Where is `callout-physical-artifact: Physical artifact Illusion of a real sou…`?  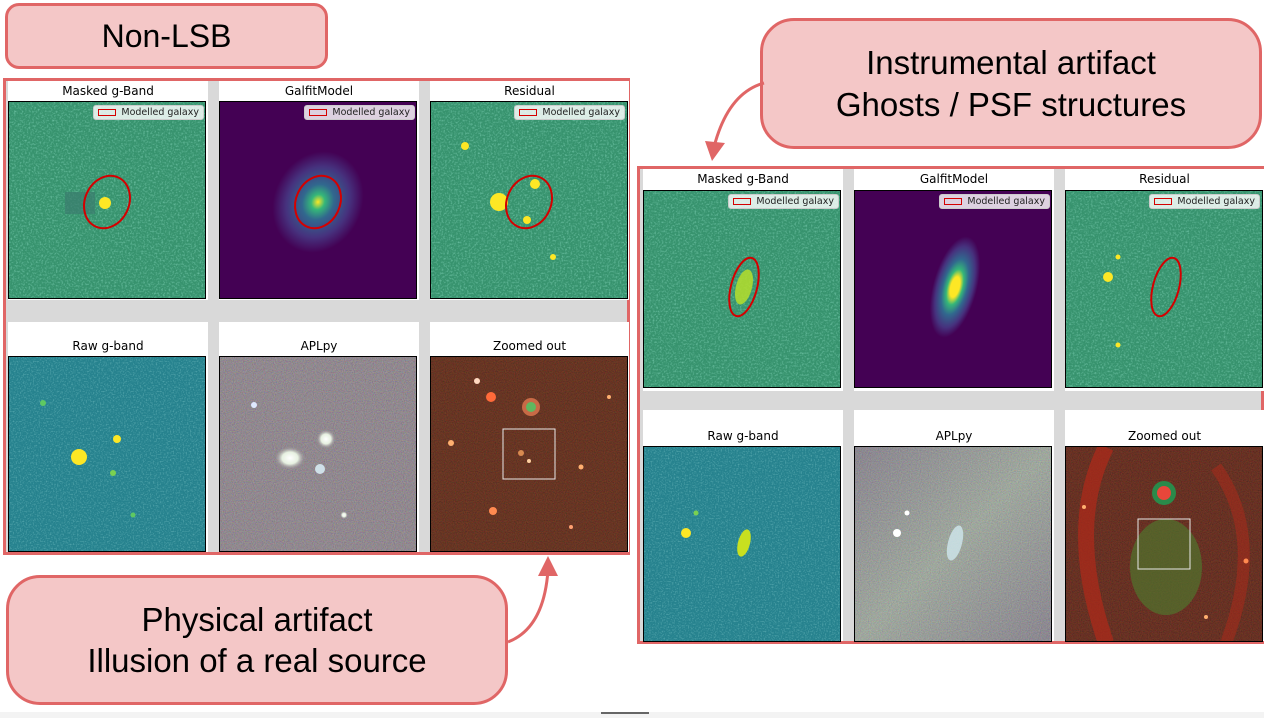 callout-physical-artifact: Physical artifact Illusion of a real sou… is located at coordinates (257, 640).